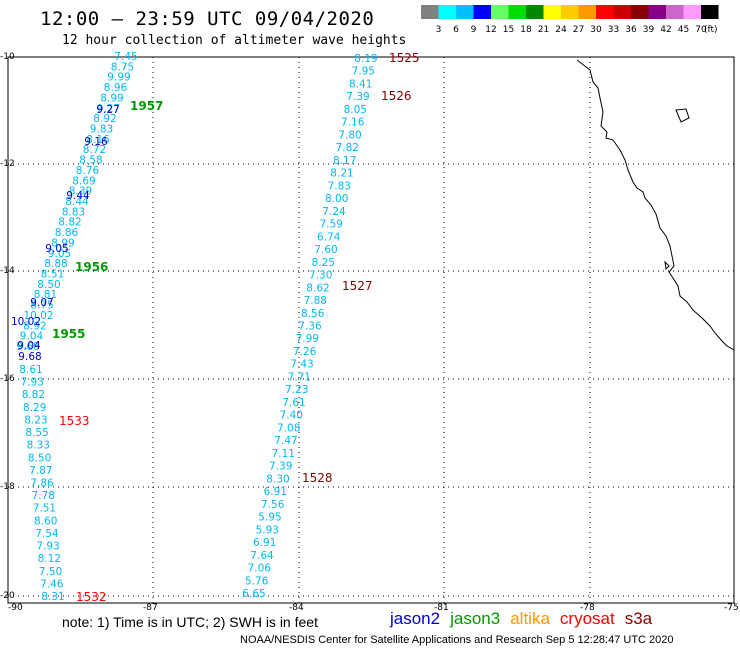 The width and height of the screenshot is (740, 650). What do you see at coordinates (353, 123) in the screenshot?
I see `swh-value: 7.16` at bounding box center [353, 123].